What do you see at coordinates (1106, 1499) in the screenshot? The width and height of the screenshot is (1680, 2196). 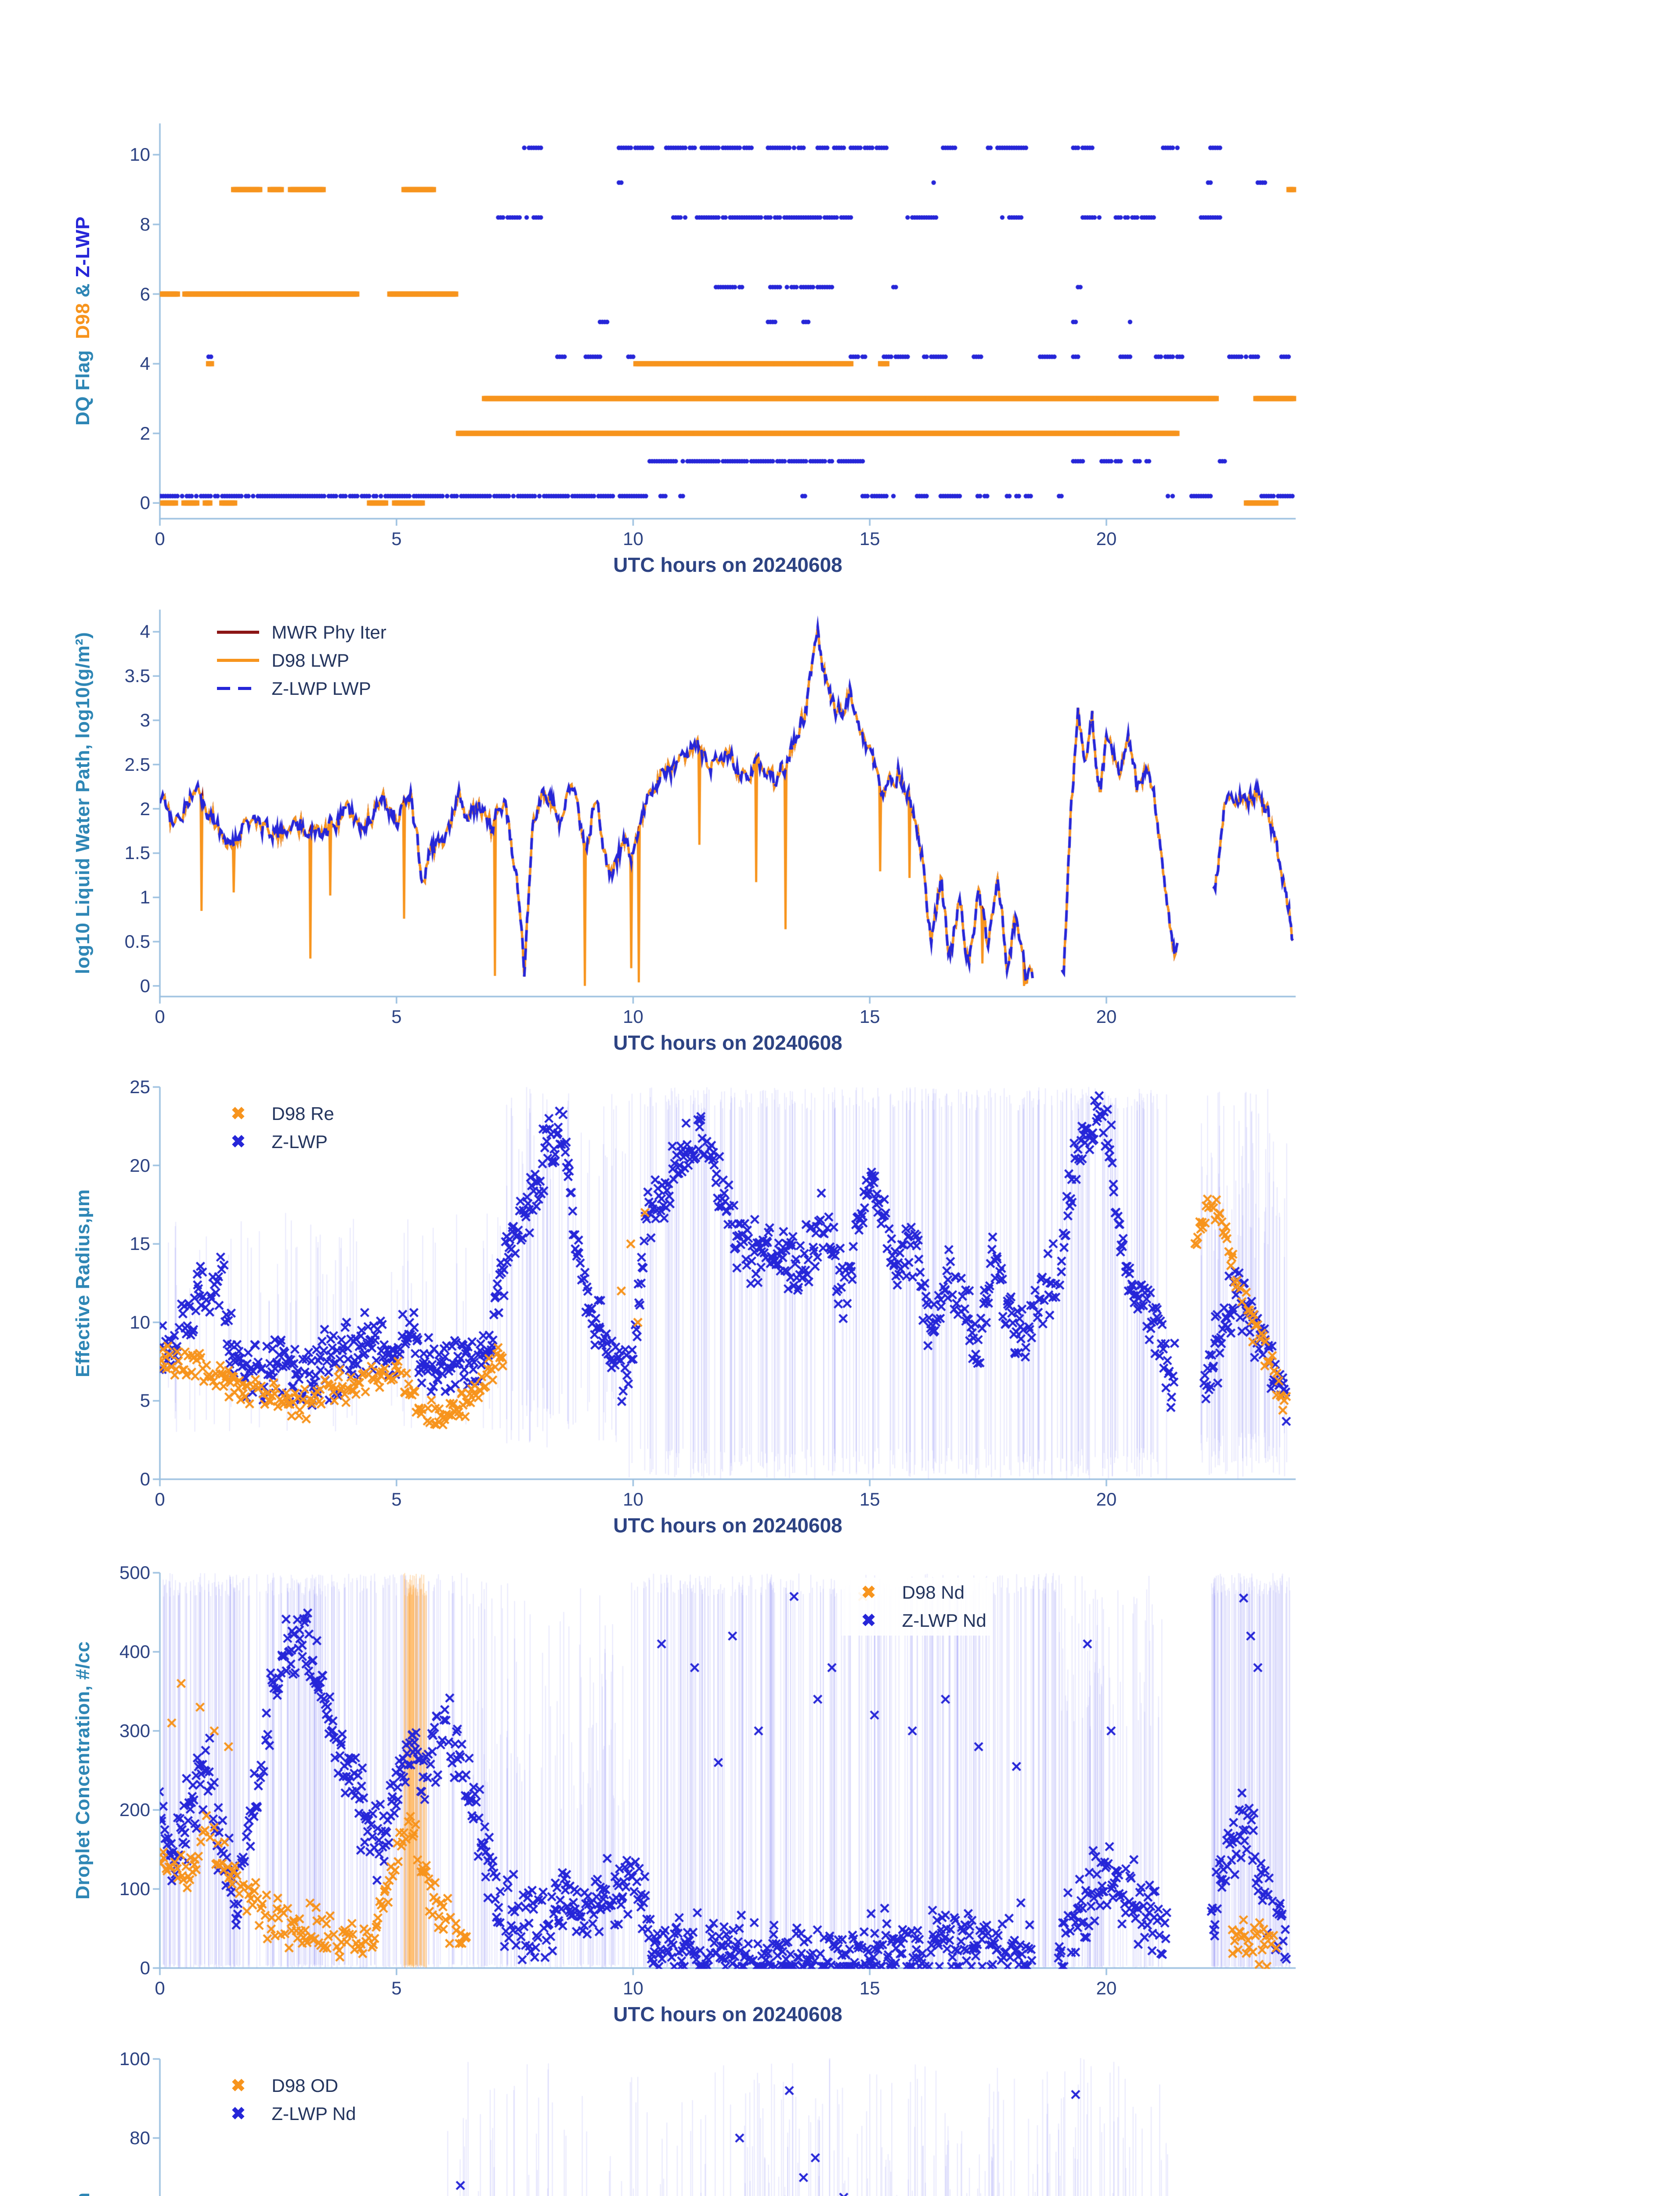 I see `x-tick-label-2-4: 20` at bounding box center [1106, 1499].